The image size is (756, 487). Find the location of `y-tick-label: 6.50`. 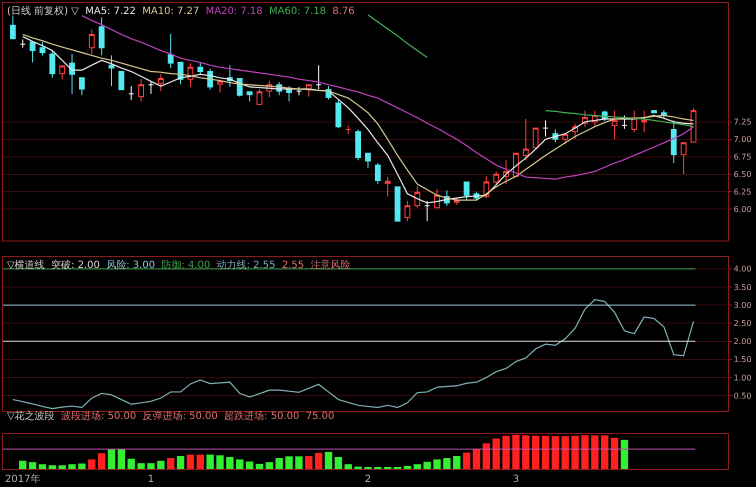

y-tick-label: 6.50 is located at coordinates (743, 175).